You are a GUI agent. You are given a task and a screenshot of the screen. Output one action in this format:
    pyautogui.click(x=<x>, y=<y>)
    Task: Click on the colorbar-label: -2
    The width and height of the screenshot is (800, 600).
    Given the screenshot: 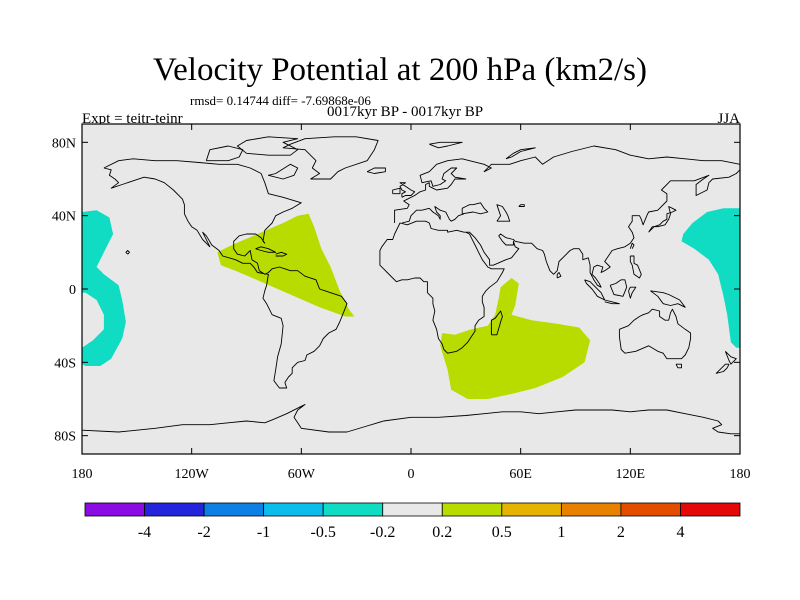 What is the action you would take?
    pyautogui.click(x=203, y=532)
    